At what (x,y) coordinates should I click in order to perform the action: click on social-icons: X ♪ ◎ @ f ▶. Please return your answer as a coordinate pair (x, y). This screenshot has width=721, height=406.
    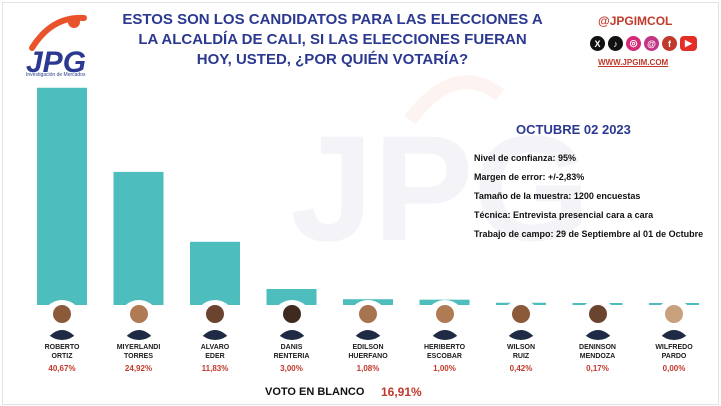
    Looking at the image, I should click on (643, 43).